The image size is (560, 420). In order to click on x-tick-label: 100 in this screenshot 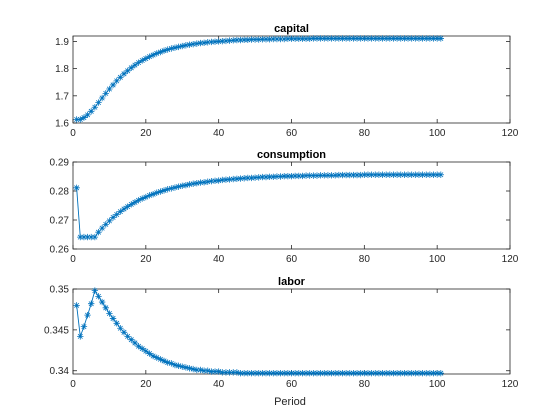, I will do `click(437, 259)`.